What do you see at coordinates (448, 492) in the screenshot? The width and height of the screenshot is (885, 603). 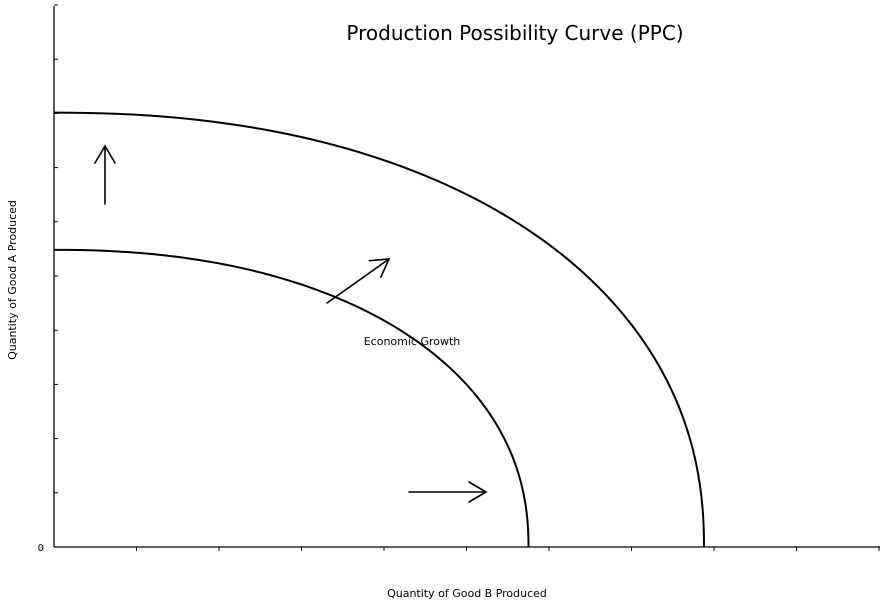 I see `growth-arrow-right` at bounding box center [448, 492].